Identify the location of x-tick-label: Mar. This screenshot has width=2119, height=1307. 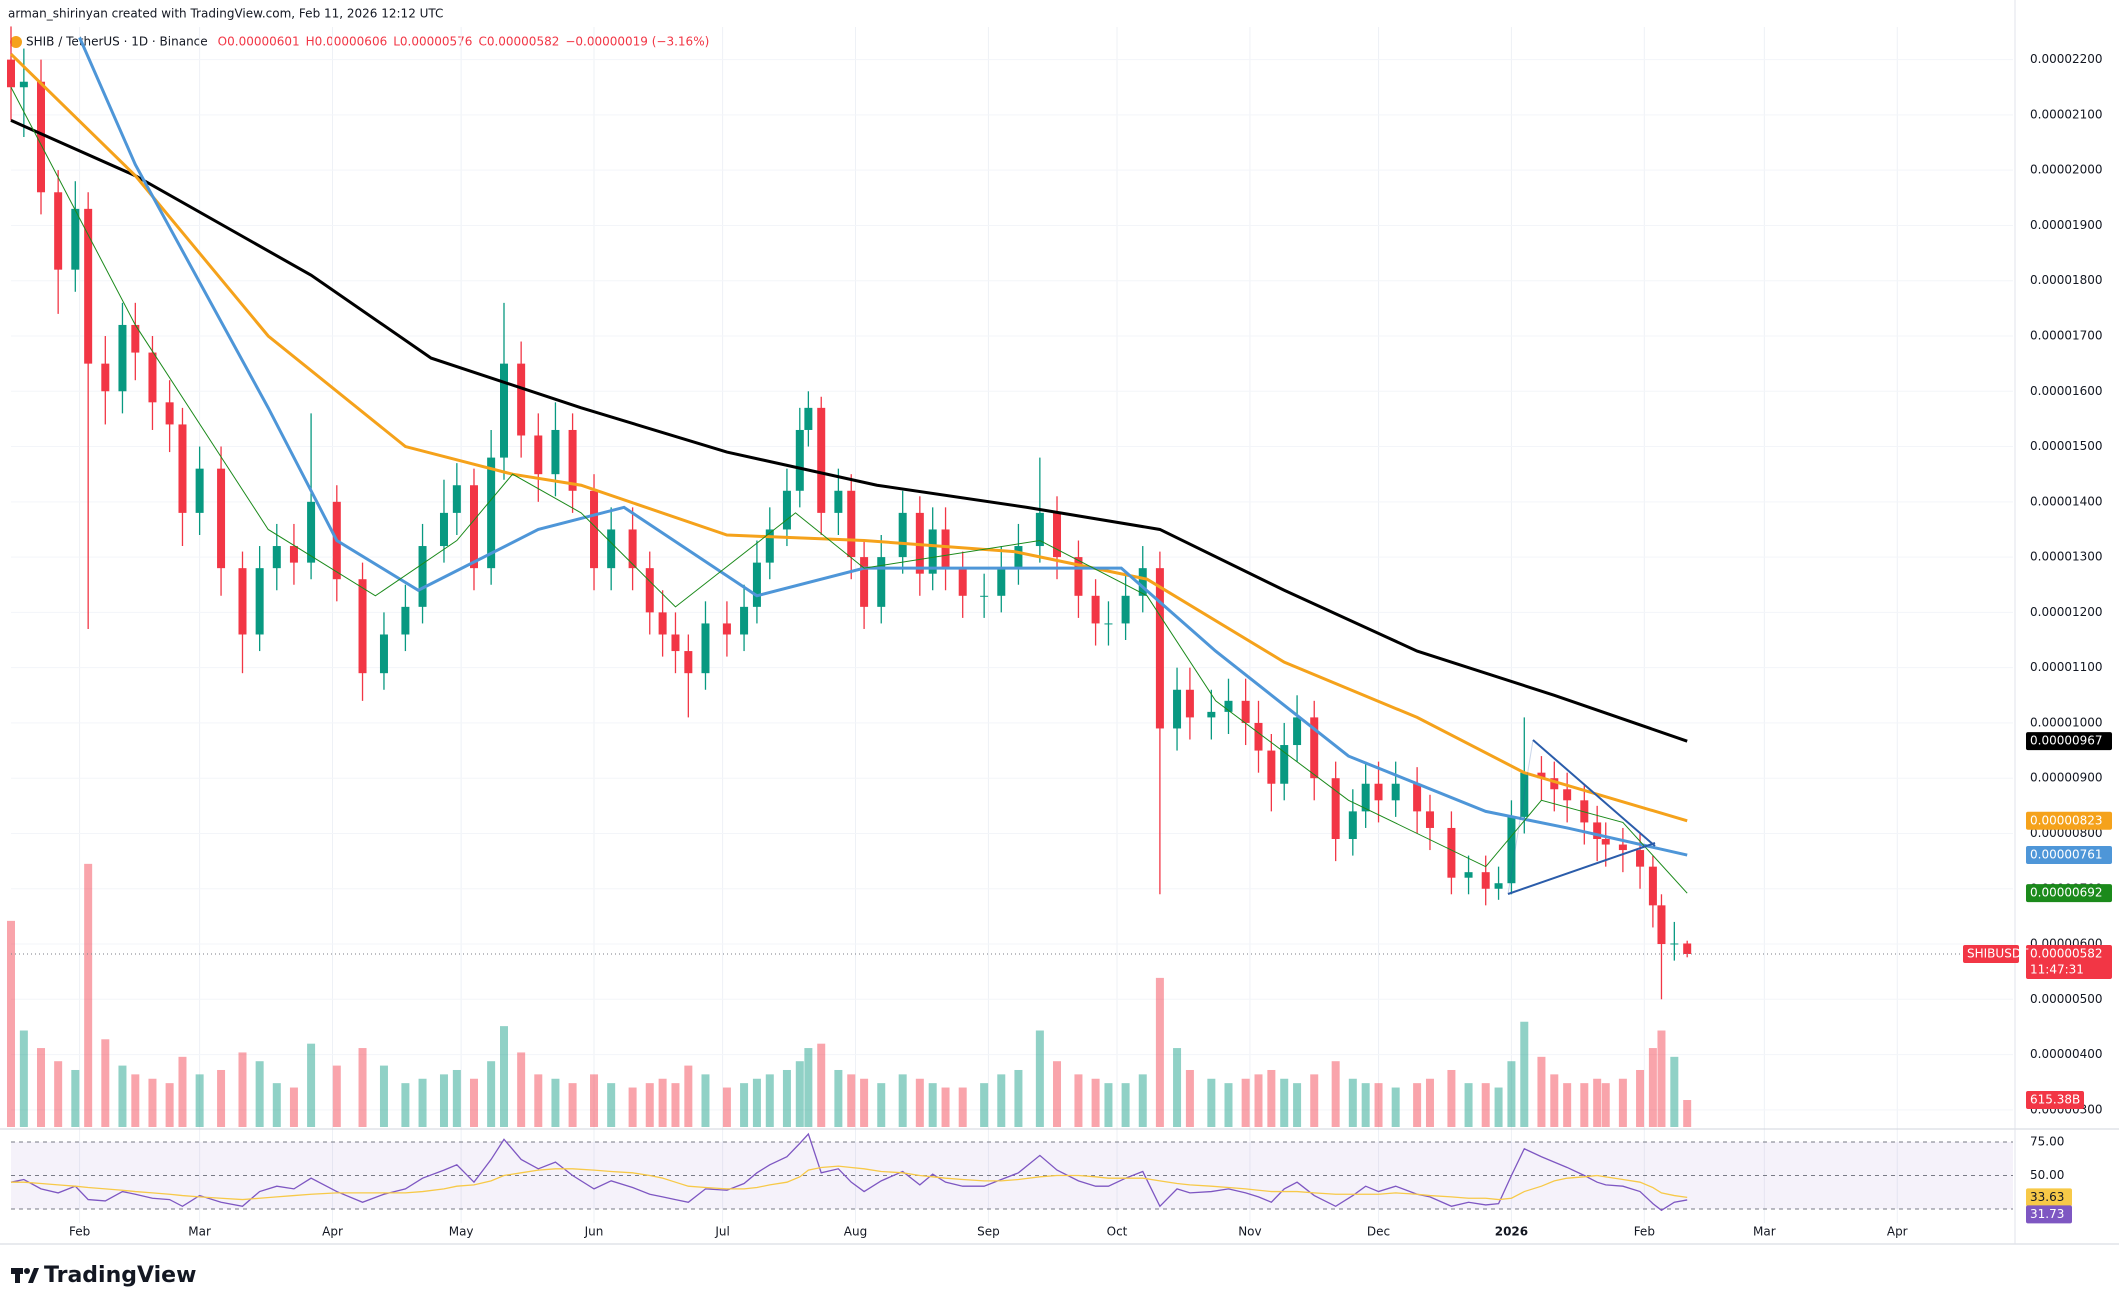
(199, 1232).